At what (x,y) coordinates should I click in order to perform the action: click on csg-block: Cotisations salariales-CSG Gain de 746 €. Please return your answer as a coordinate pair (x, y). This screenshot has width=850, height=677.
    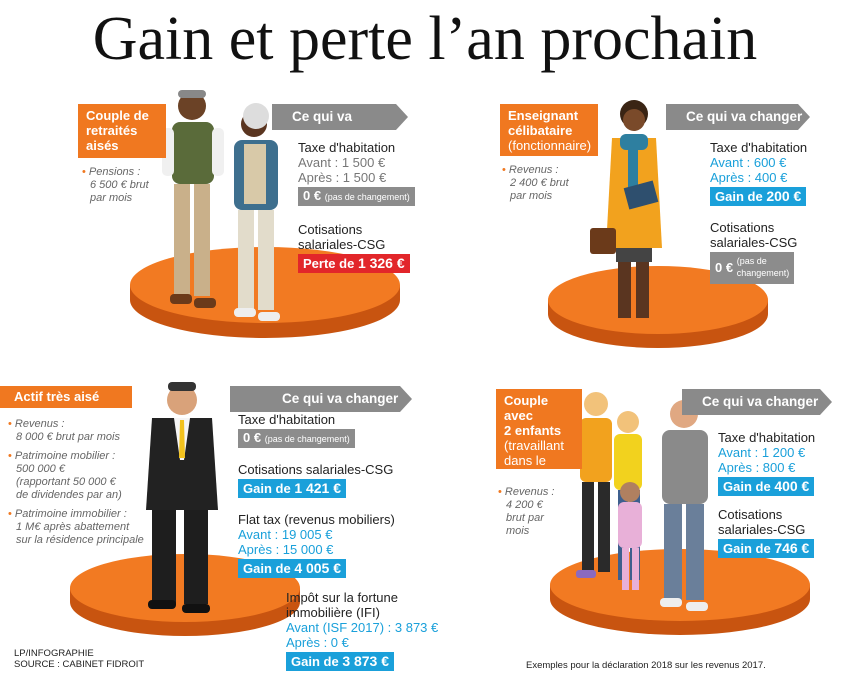
    Looking at the image, I should click on (780, 532).